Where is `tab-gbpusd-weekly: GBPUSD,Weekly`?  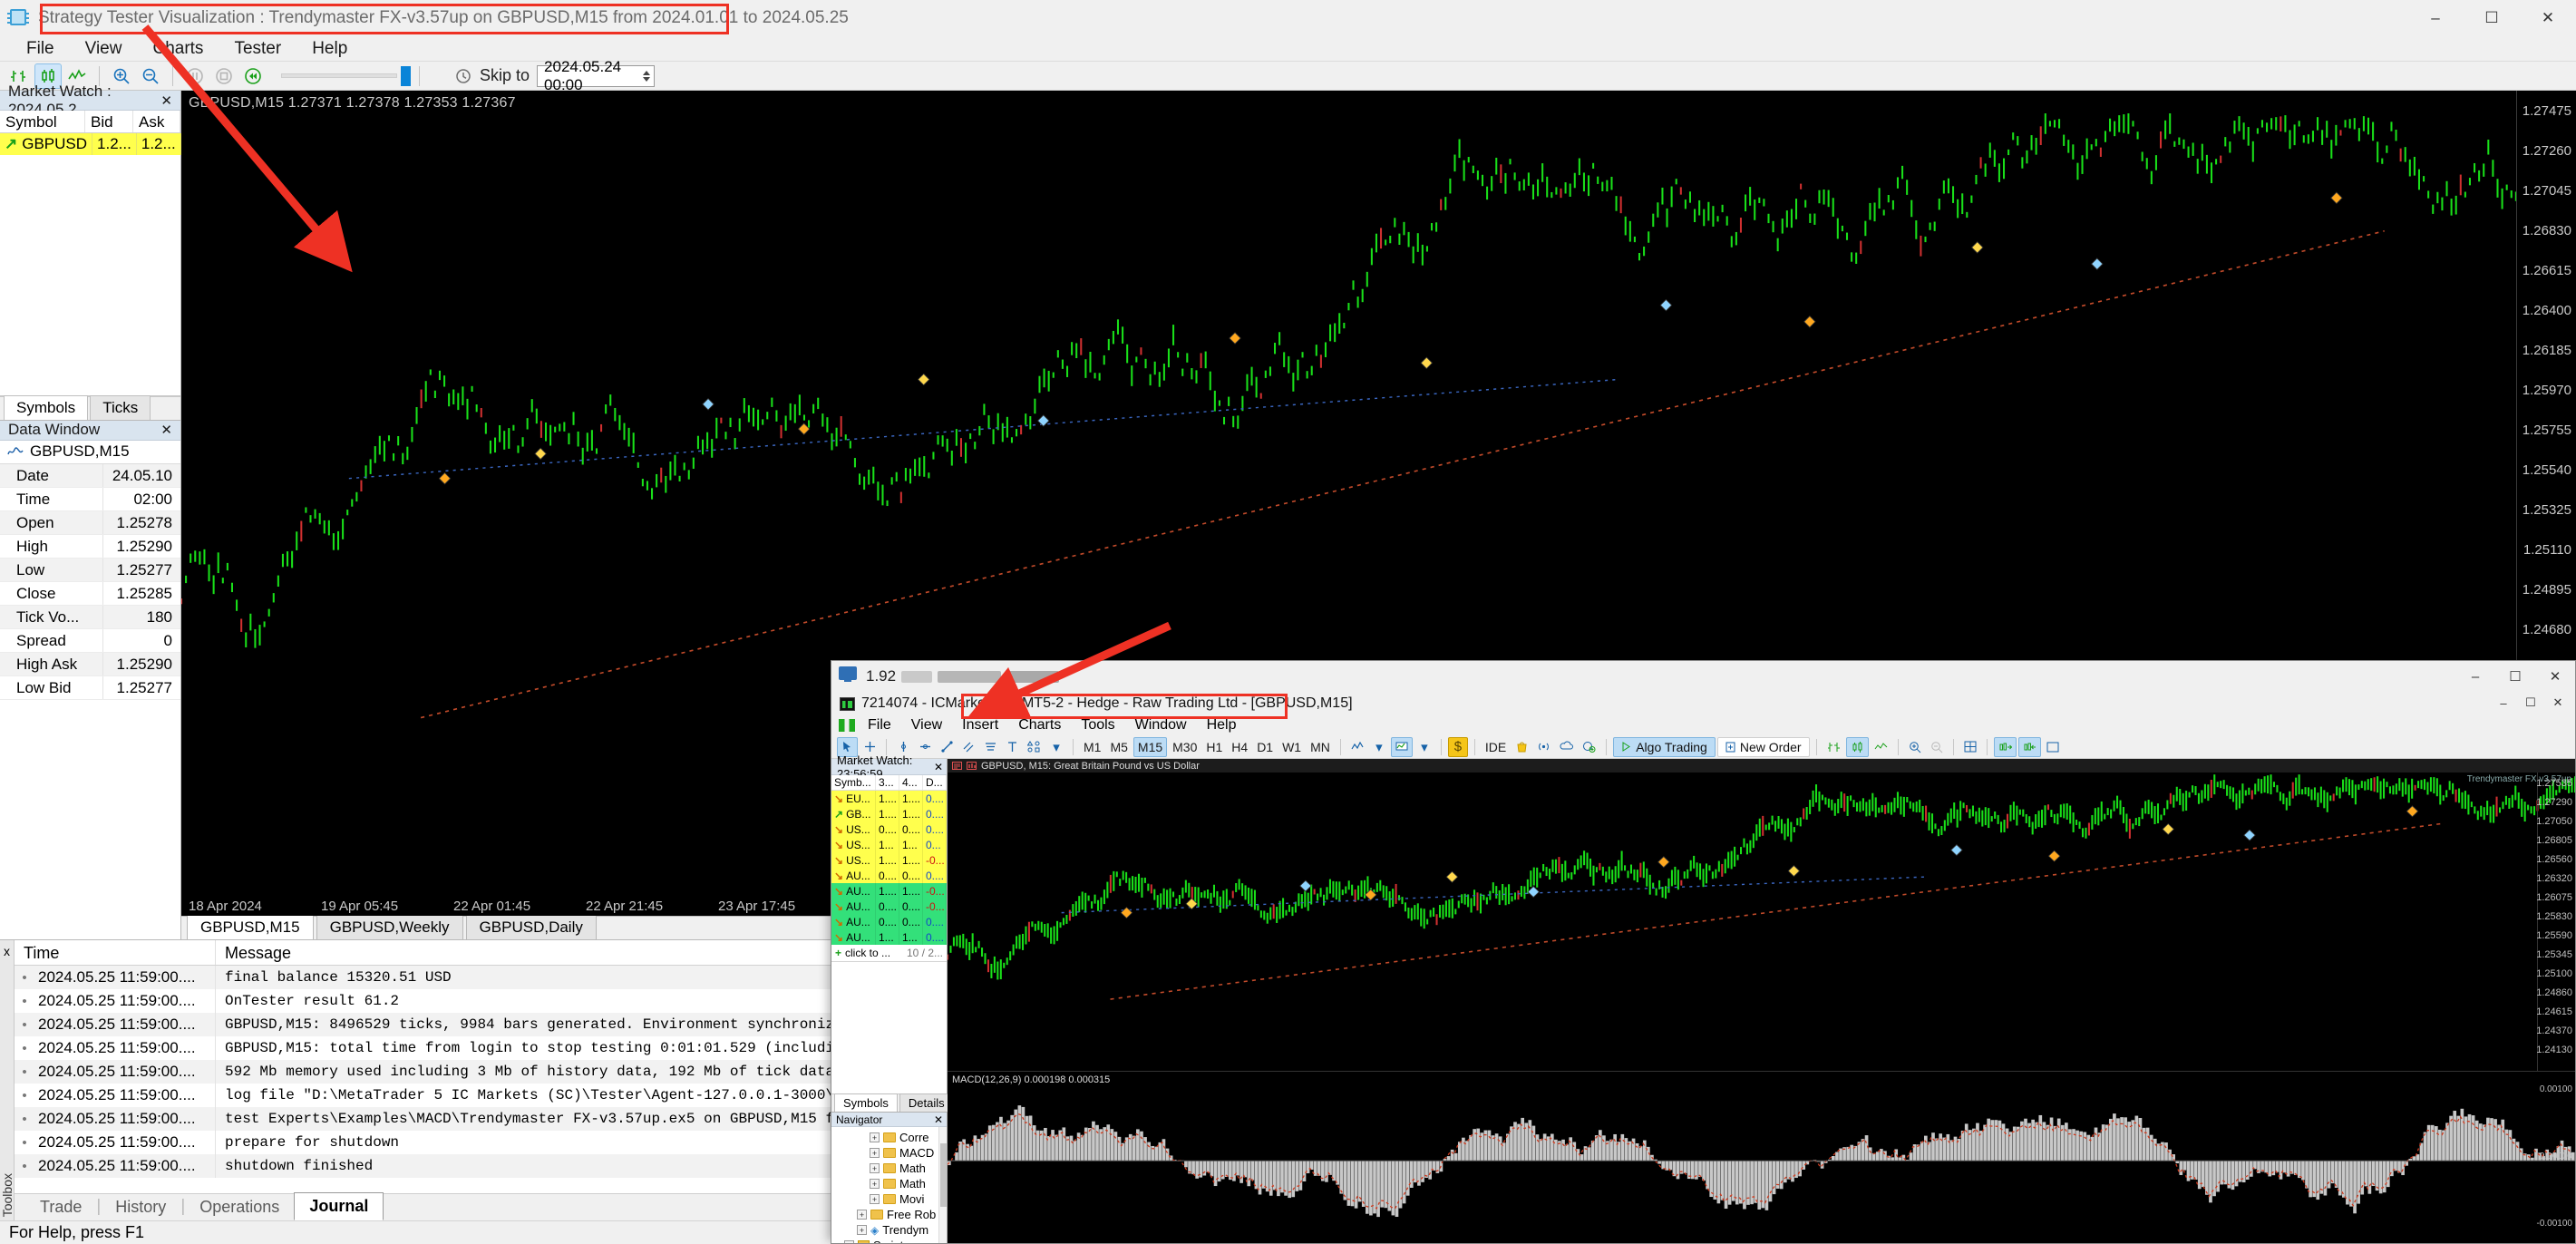
tab-gbpusd-weekly: GBPUSD,Weekly is located at coordinates (389, 927).